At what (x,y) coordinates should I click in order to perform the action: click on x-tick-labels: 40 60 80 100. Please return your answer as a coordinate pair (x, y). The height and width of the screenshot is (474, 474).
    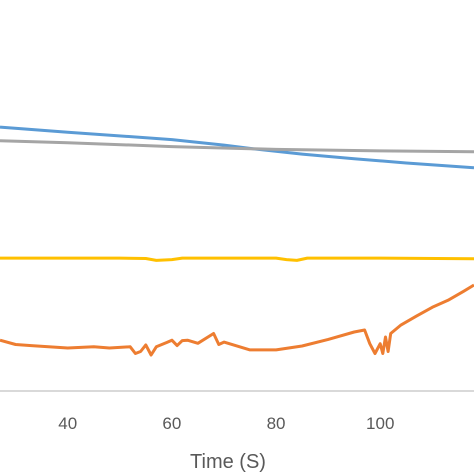
    Looking at the image, I should click on (226, 423).